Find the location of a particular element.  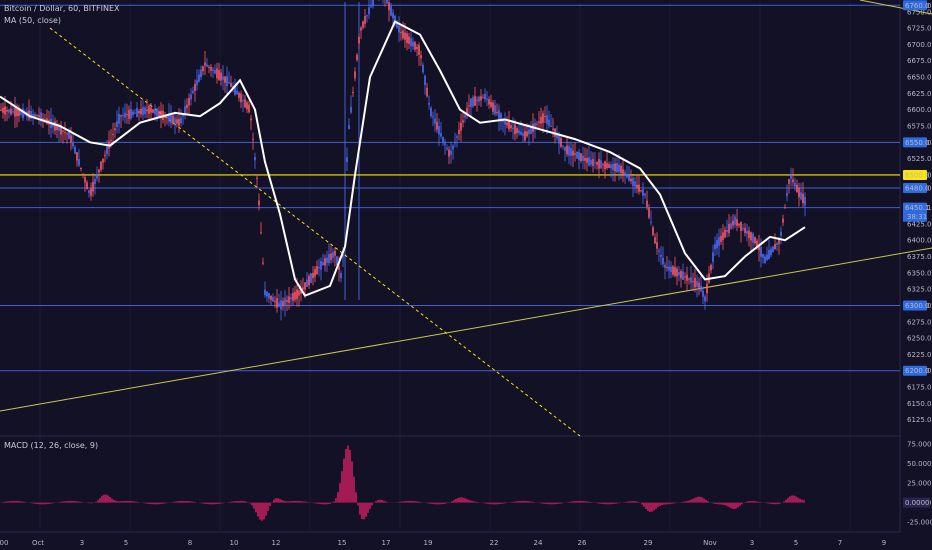

y-tick-label: 6125.0 is located at coordinates (919, 420).